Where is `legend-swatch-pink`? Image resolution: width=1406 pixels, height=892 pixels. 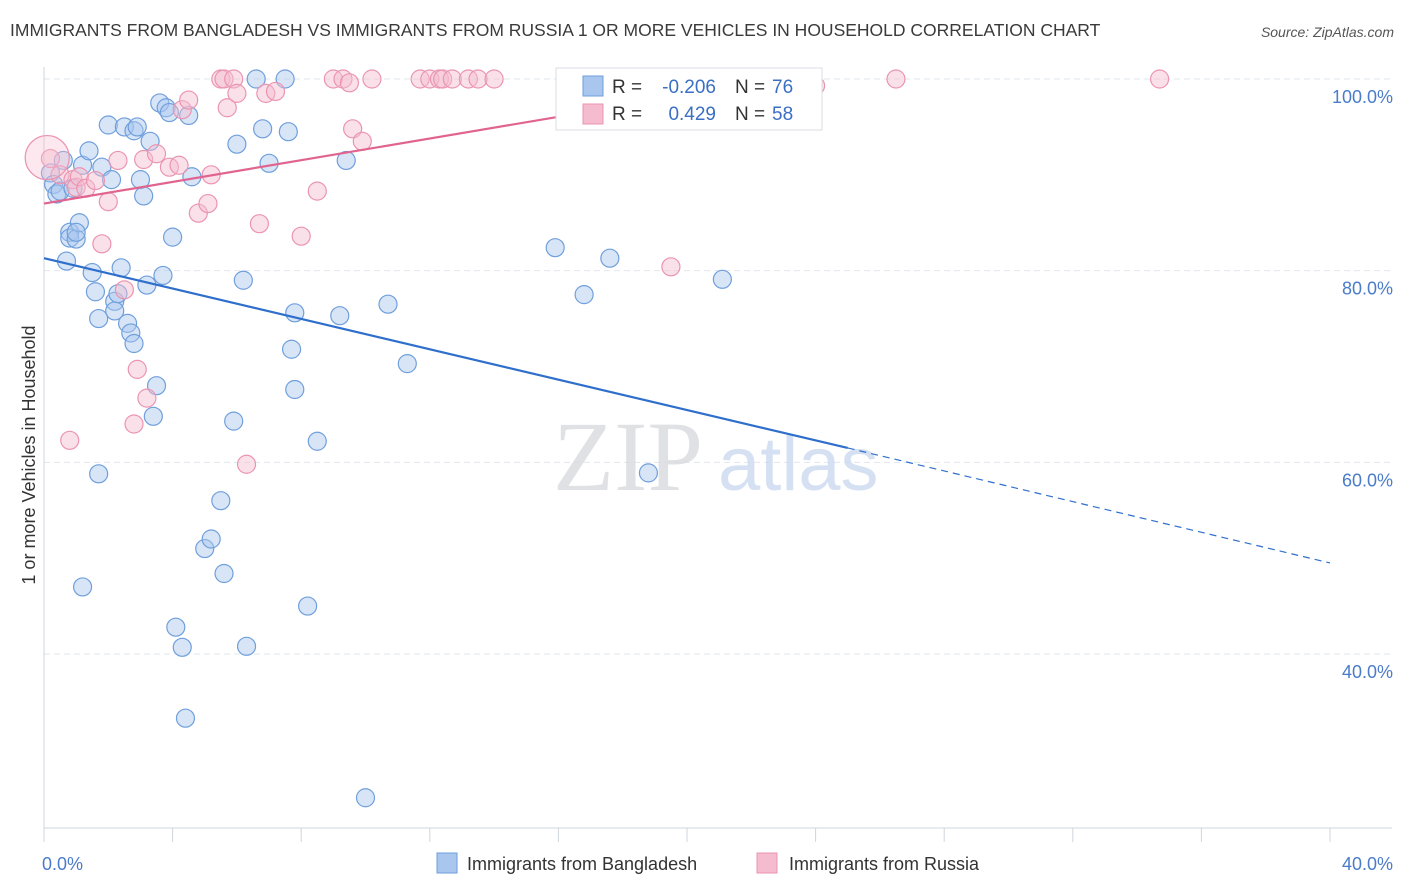 legend-swatch-pink is located at coordinates (593, 114).